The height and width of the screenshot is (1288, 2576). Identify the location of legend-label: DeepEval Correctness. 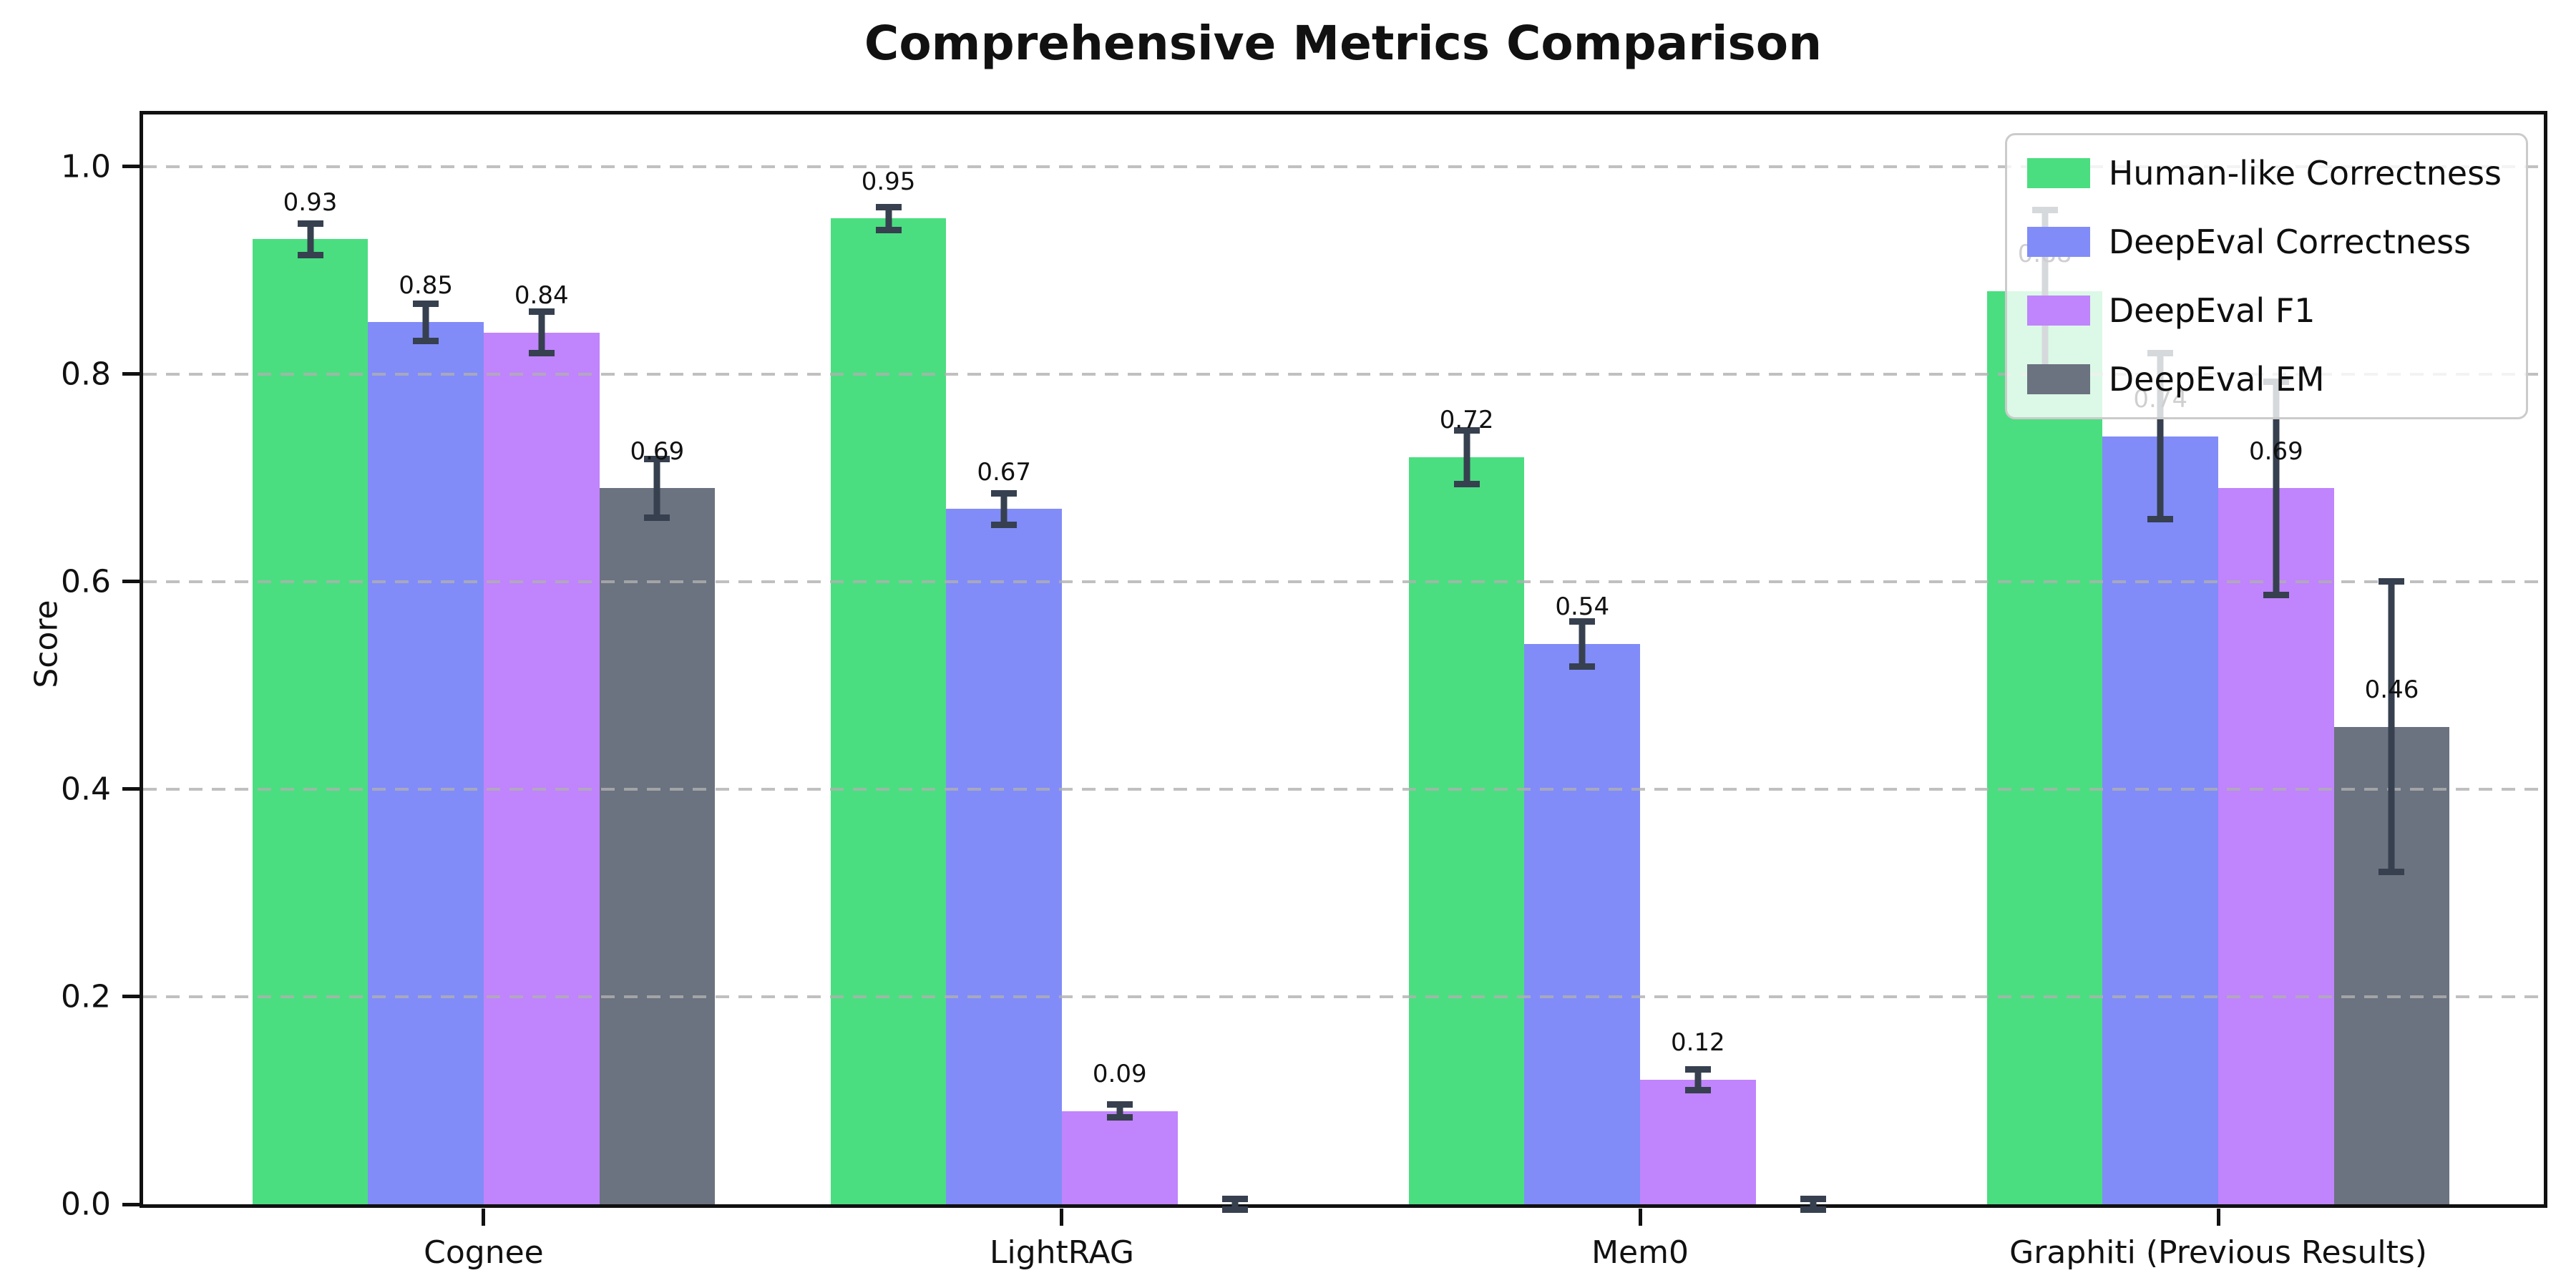
(2290, 242).